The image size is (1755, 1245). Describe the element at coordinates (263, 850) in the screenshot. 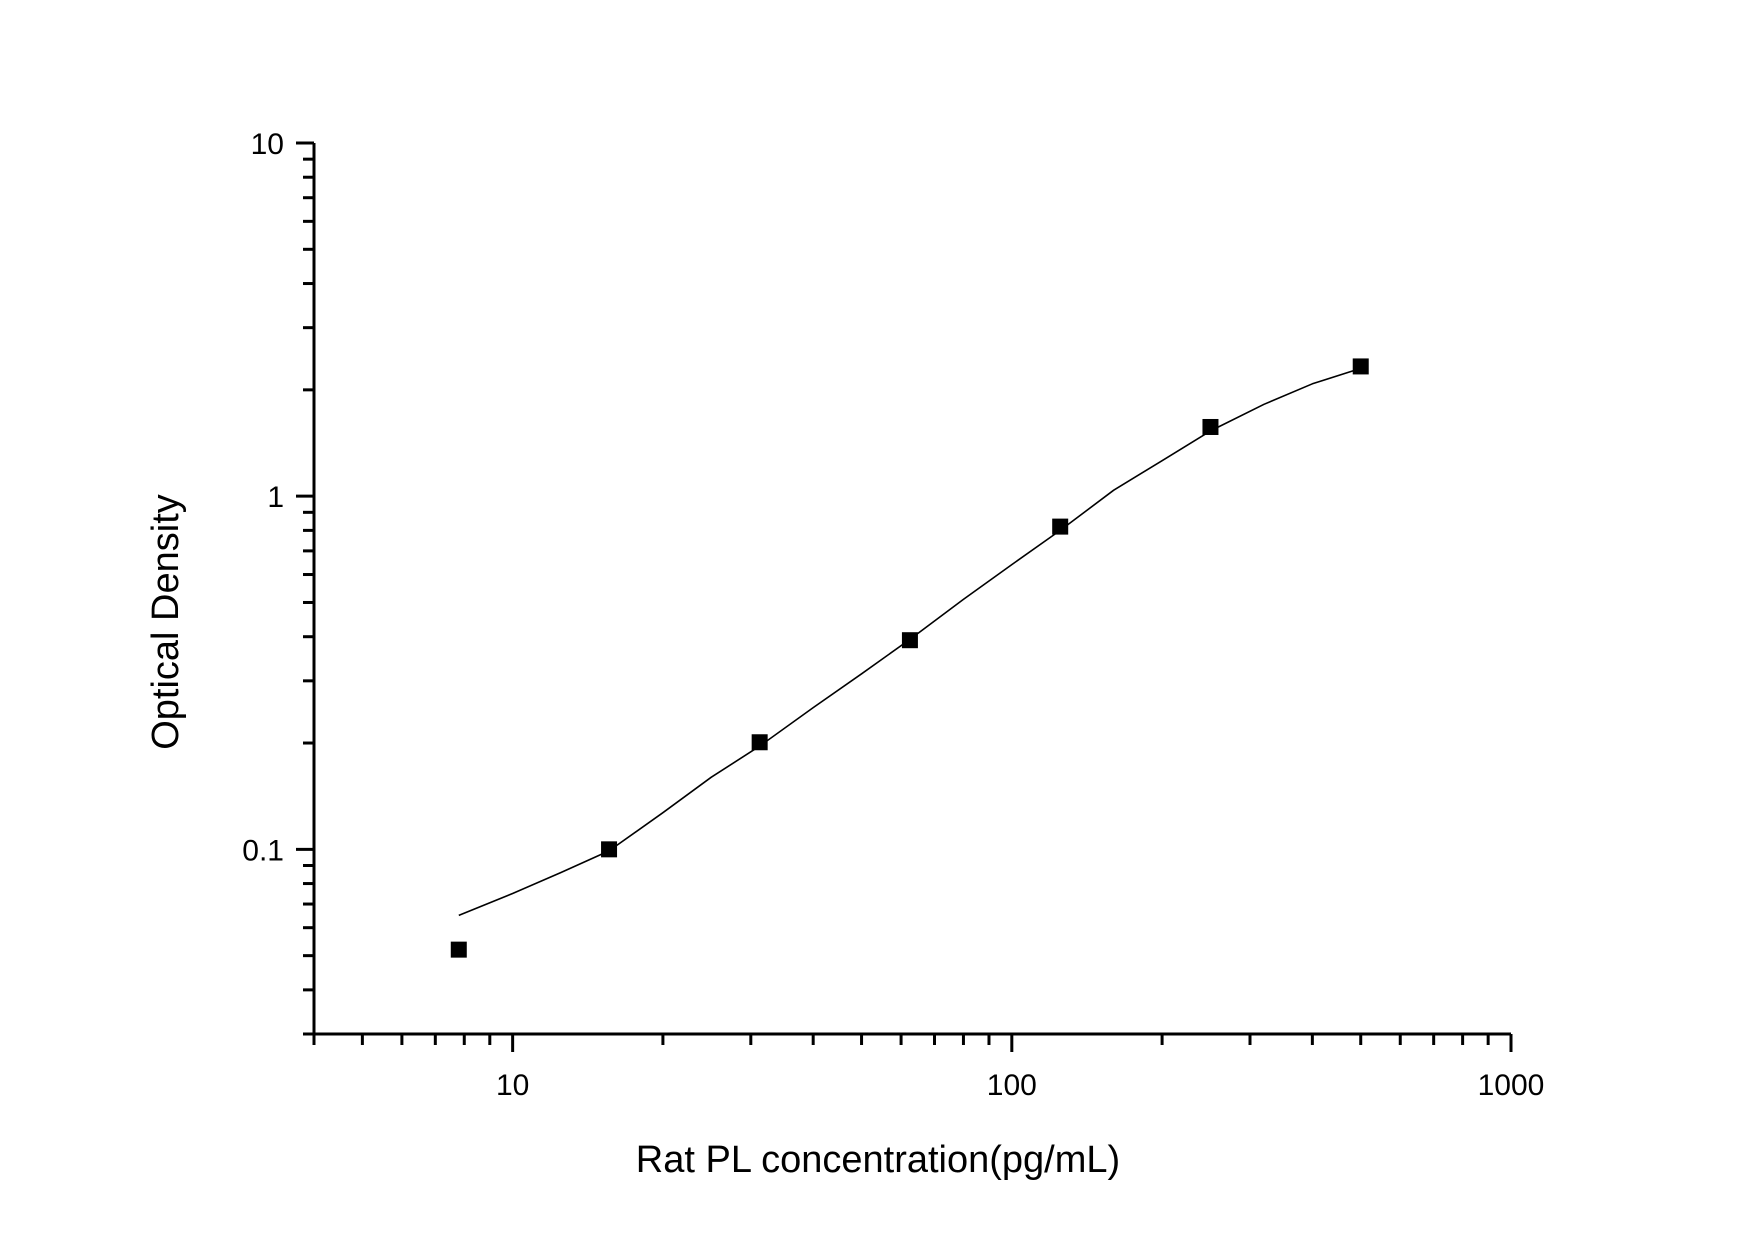

I see `y-tick-label: 0.1` at that location.